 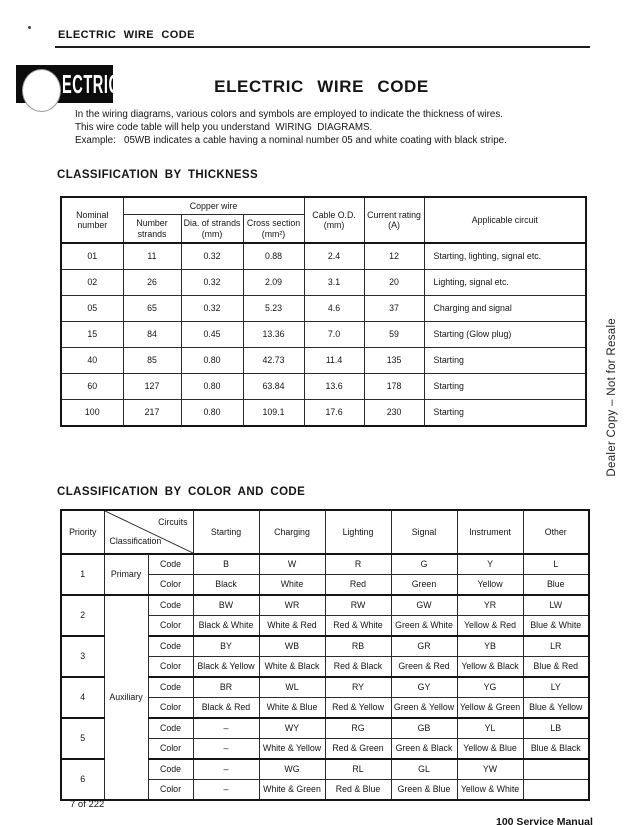 I want to click on cell: Green & Yellow, so click(x=424, y=708).